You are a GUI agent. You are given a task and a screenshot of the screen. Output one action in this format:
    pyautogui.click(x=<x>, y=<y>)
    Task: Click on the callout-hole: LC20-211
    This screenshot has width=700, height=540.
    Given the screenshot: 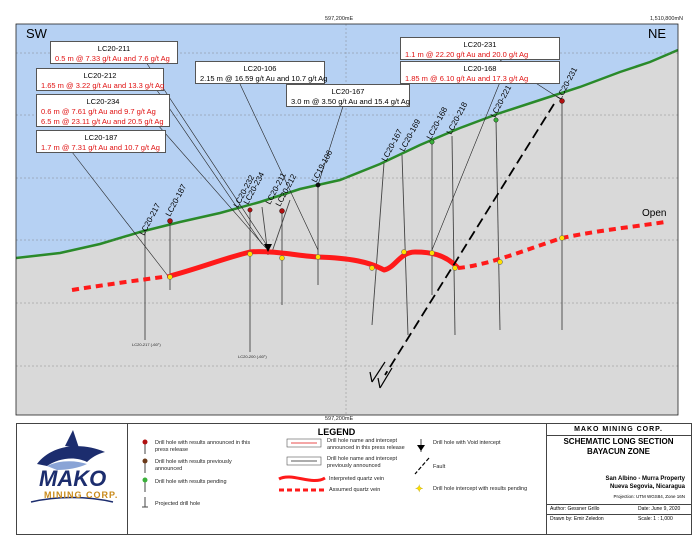 What is the action you would take?
    pyautogui.click(x=114, y=48)
    